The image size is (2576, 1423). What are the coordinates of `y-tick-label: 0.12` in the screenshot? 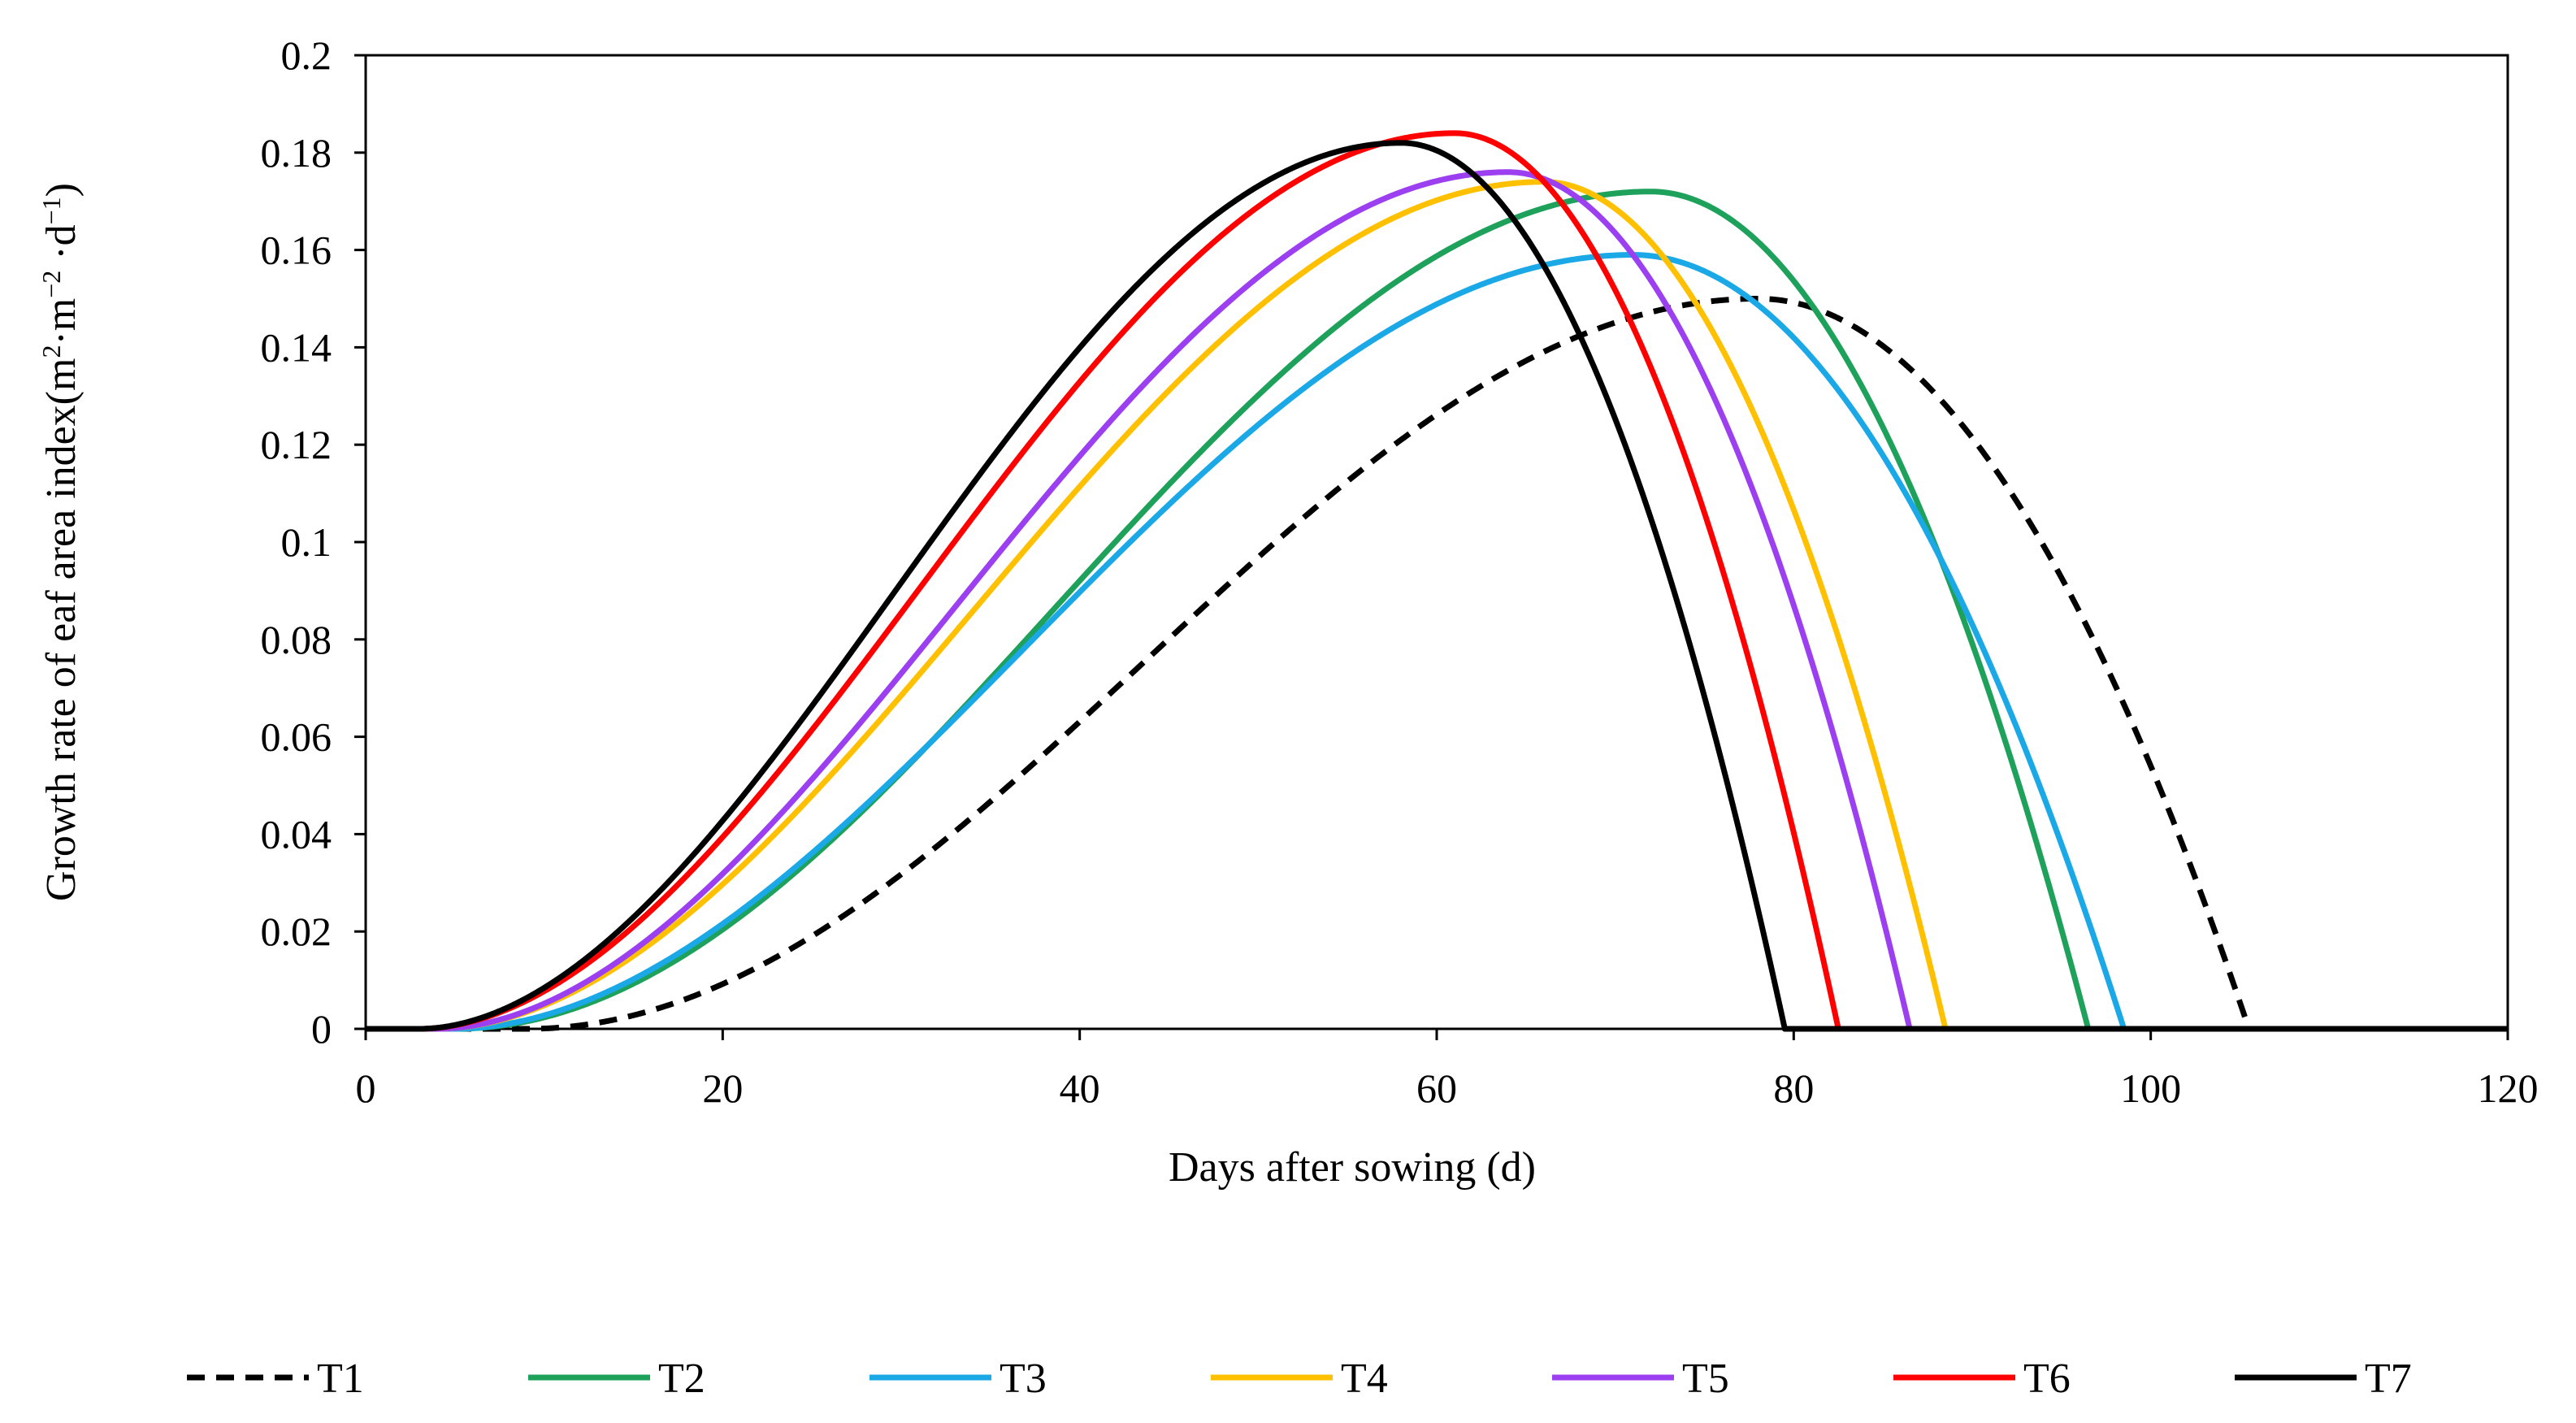 It's located at (296, 445).